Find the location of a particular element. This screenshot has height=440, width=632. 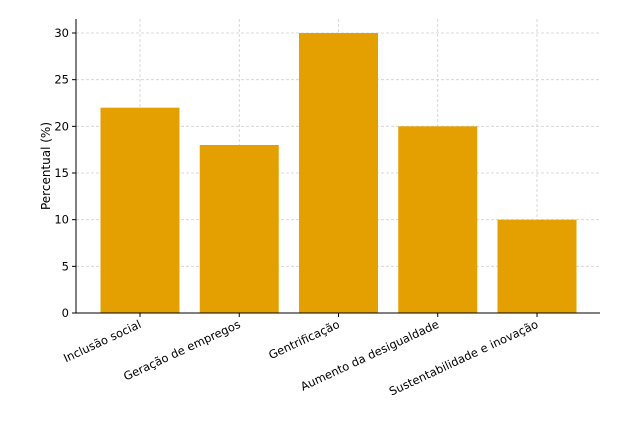

y-tick-label: 15 is located at coordinates (61, 173).